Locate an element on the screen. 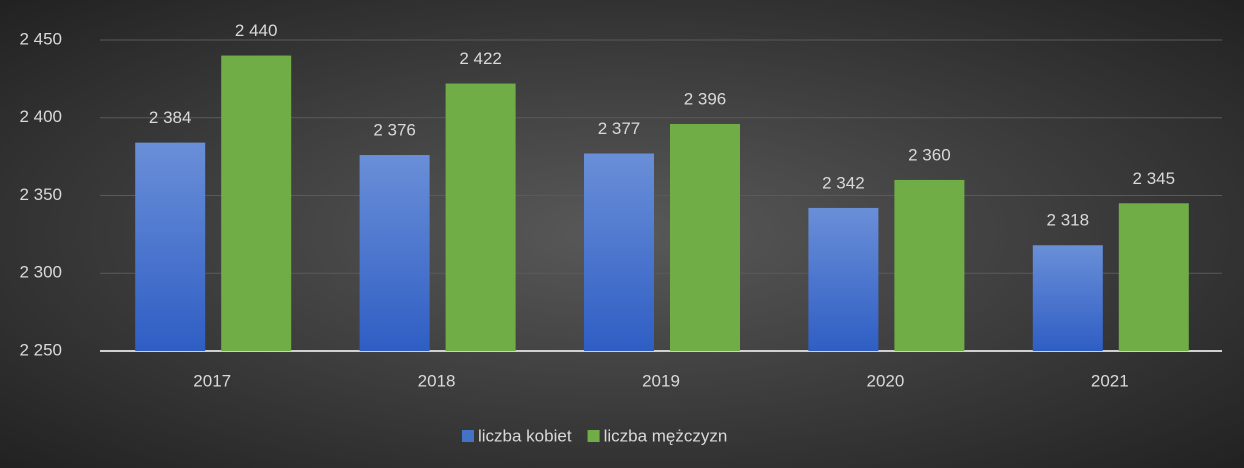  y-tick-label: 2 300 is located at coordinates (40, 272).